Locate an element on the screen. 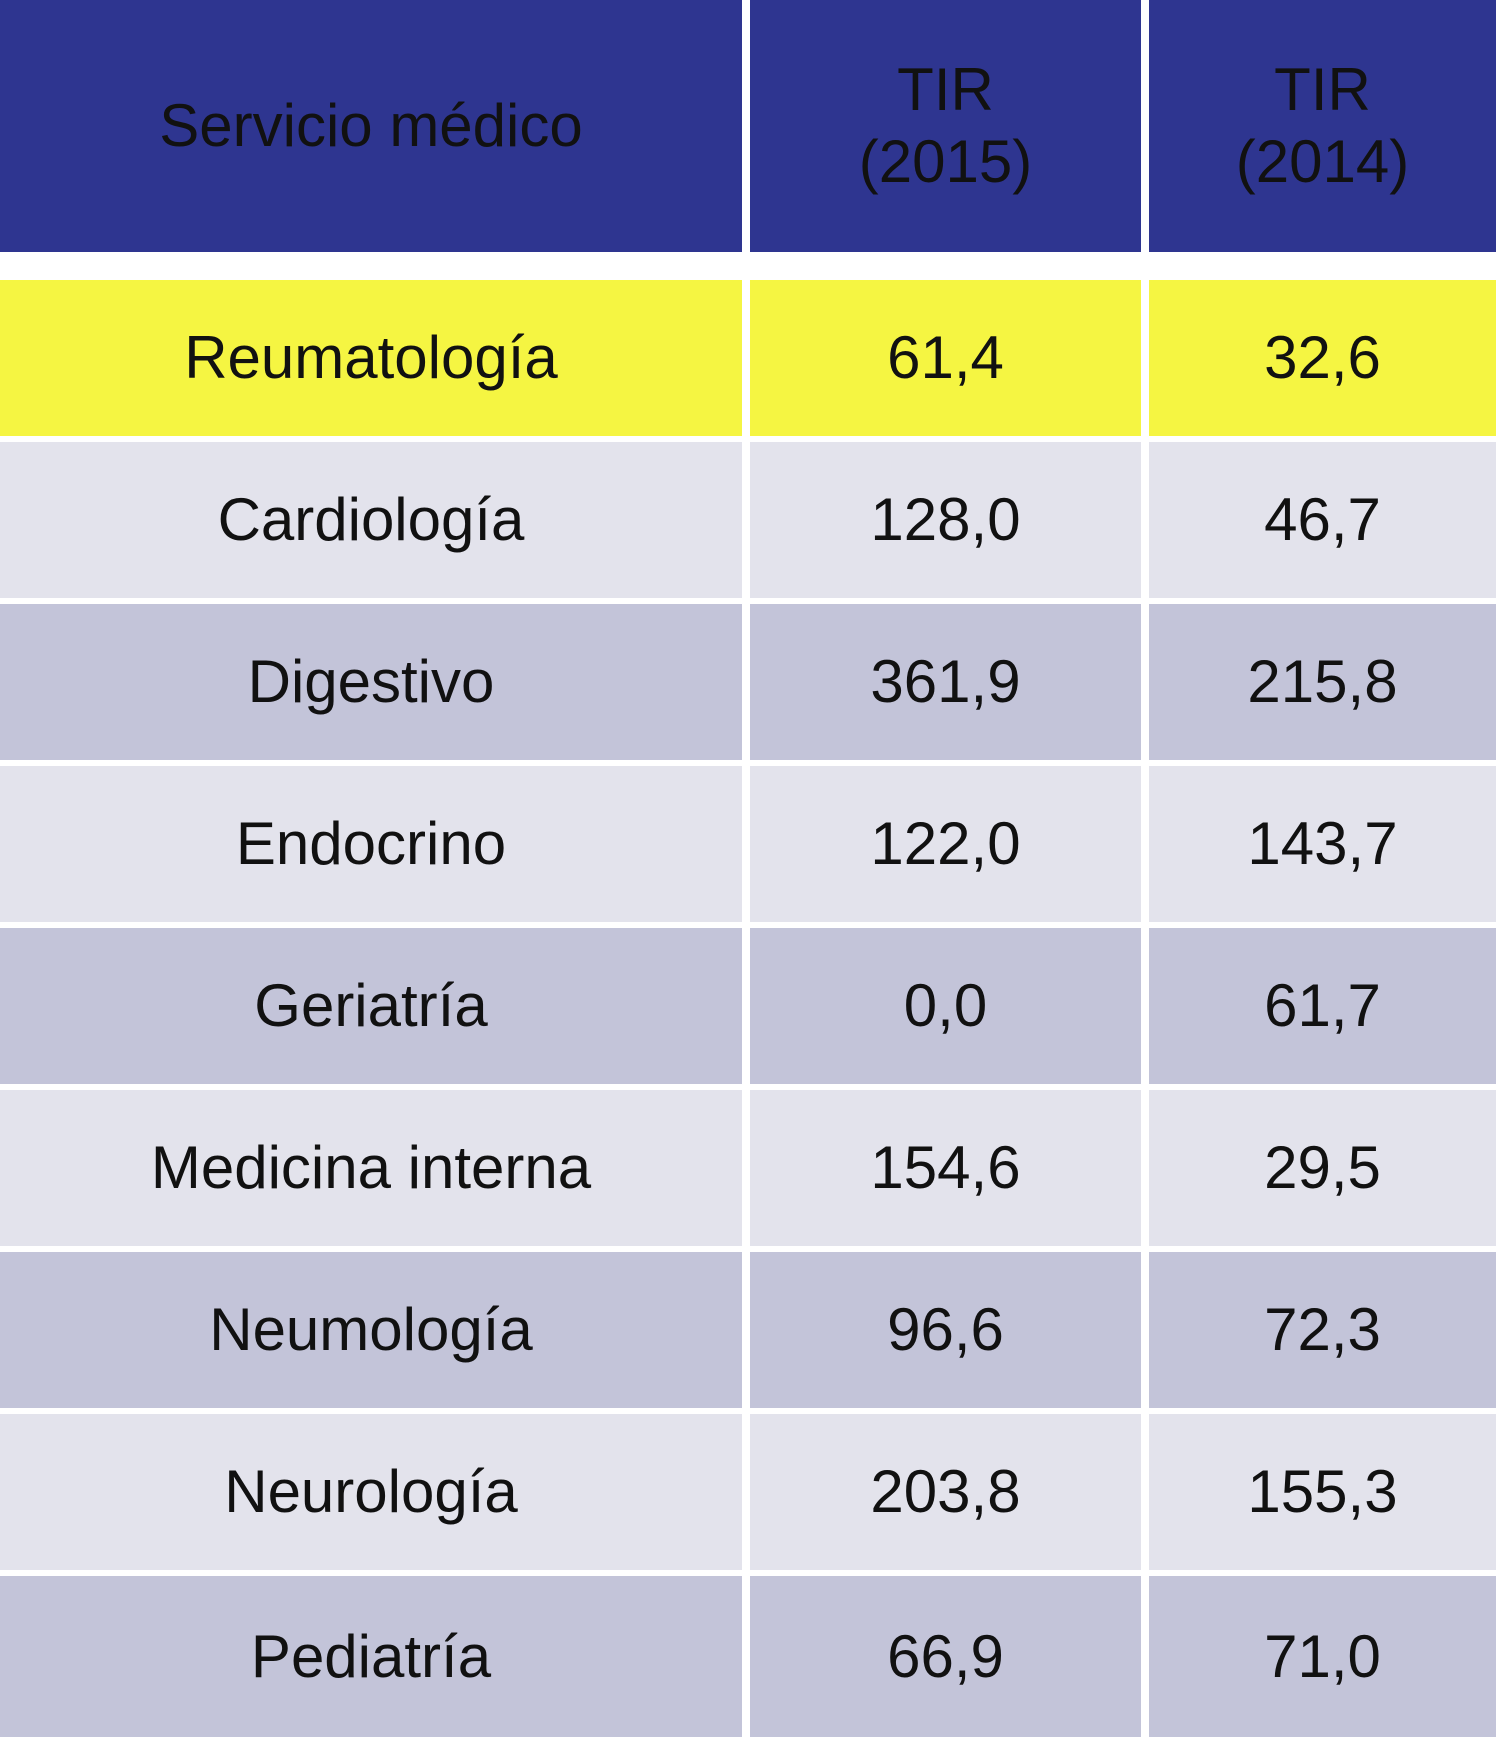 This screenshot has height=1737, width=1500. value-cell: 71,0 is located at coordinates (1322, 1656).